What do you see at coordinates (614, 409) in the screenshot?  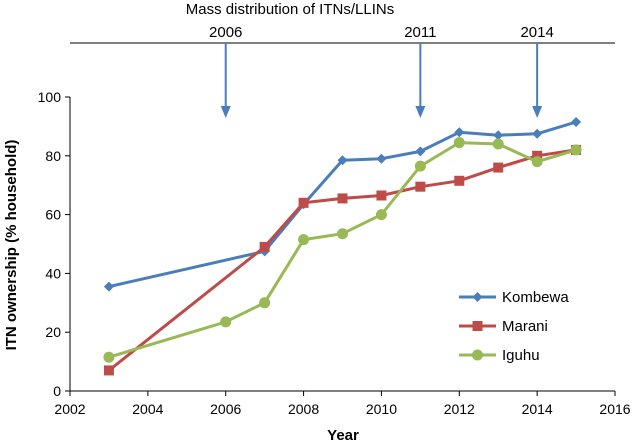 I see `x-tick-label: 2016` at bounding box center [614, 409].